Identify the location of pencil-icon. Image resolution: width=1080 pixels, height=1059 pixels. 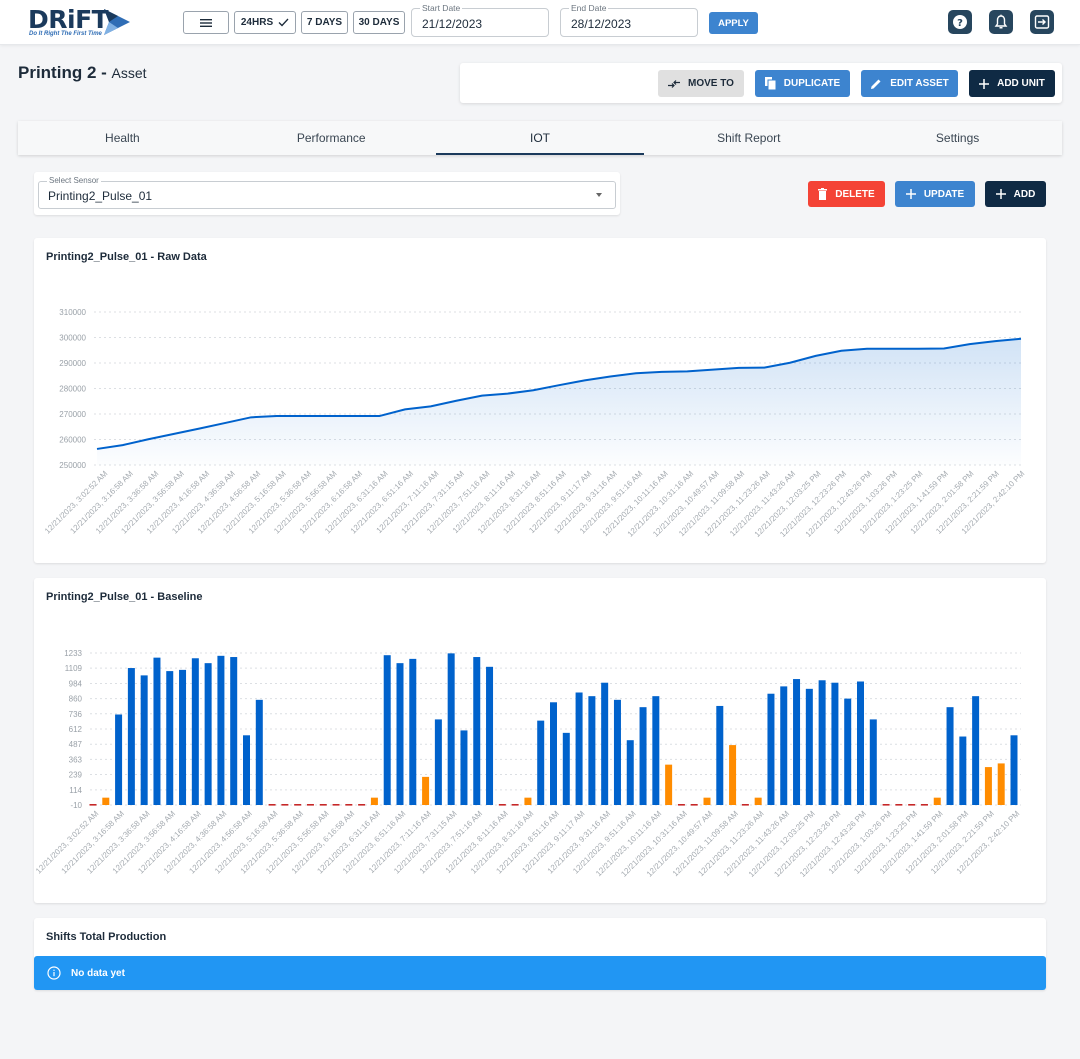
(876, 84).